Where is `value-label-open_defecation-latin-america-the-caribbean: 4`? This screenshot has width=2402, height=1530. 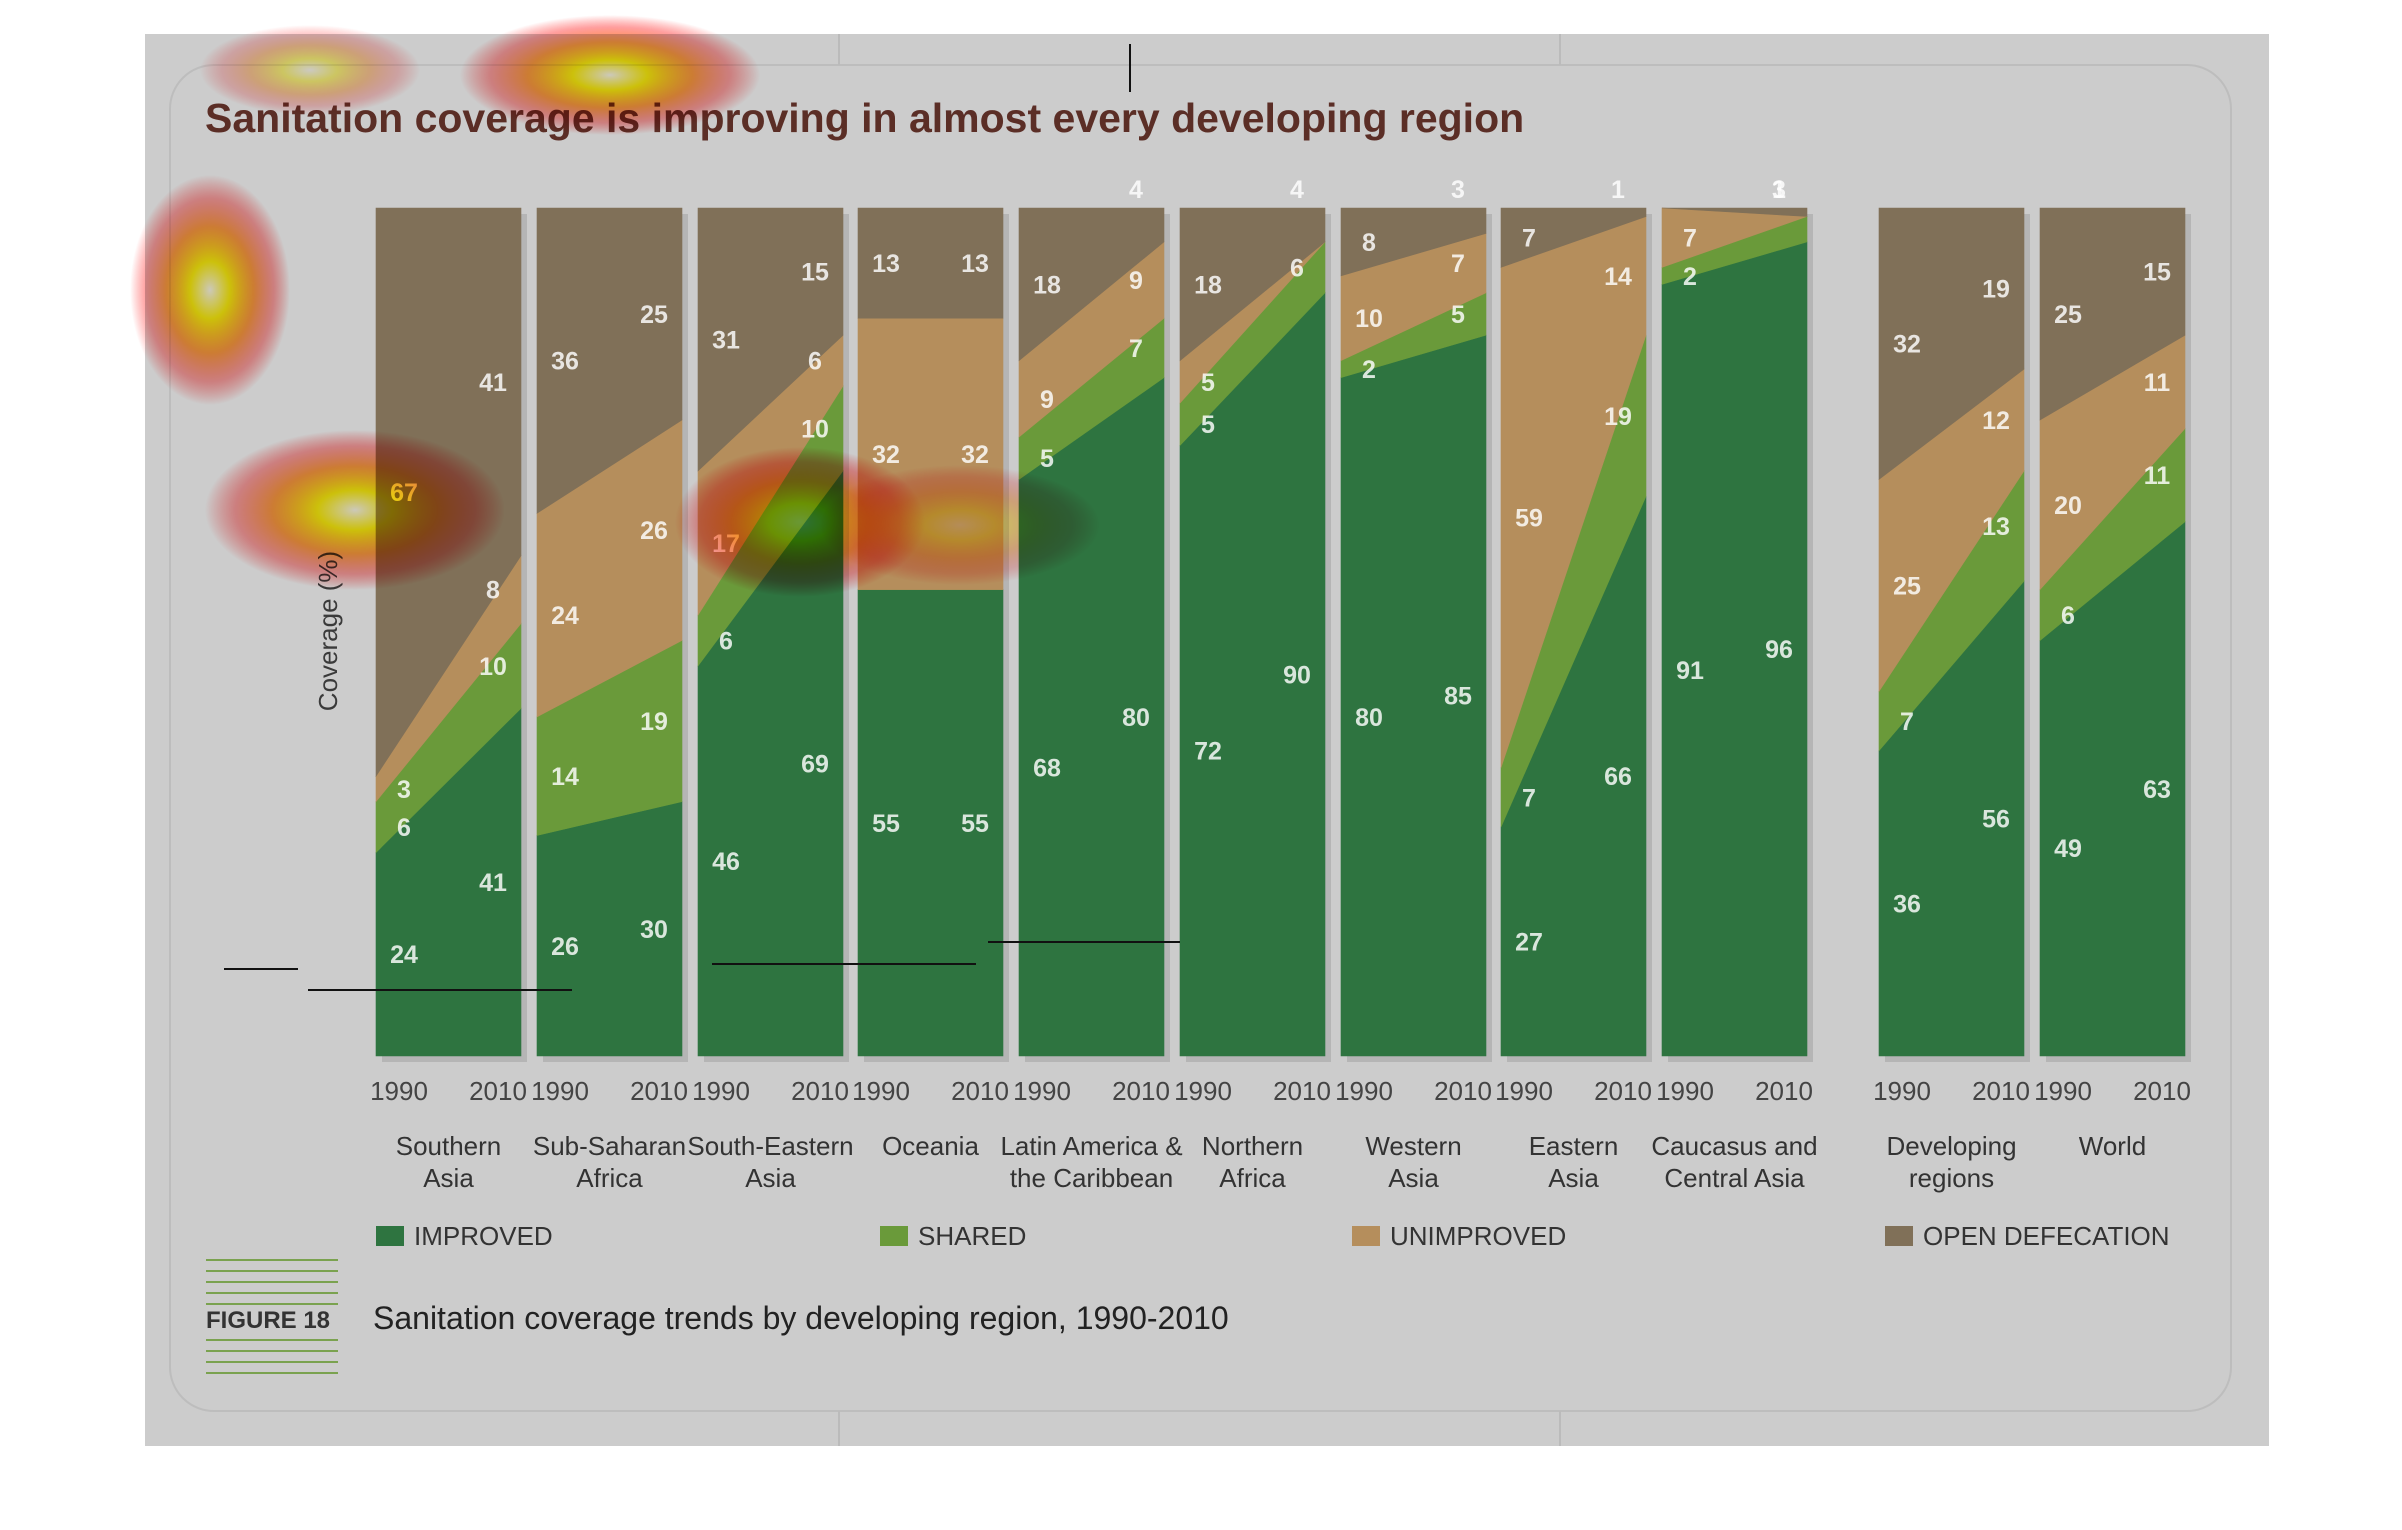
value-label-open_defecation-latin-america-the-caribbean: 4 is located at coordinates (1136, 190).